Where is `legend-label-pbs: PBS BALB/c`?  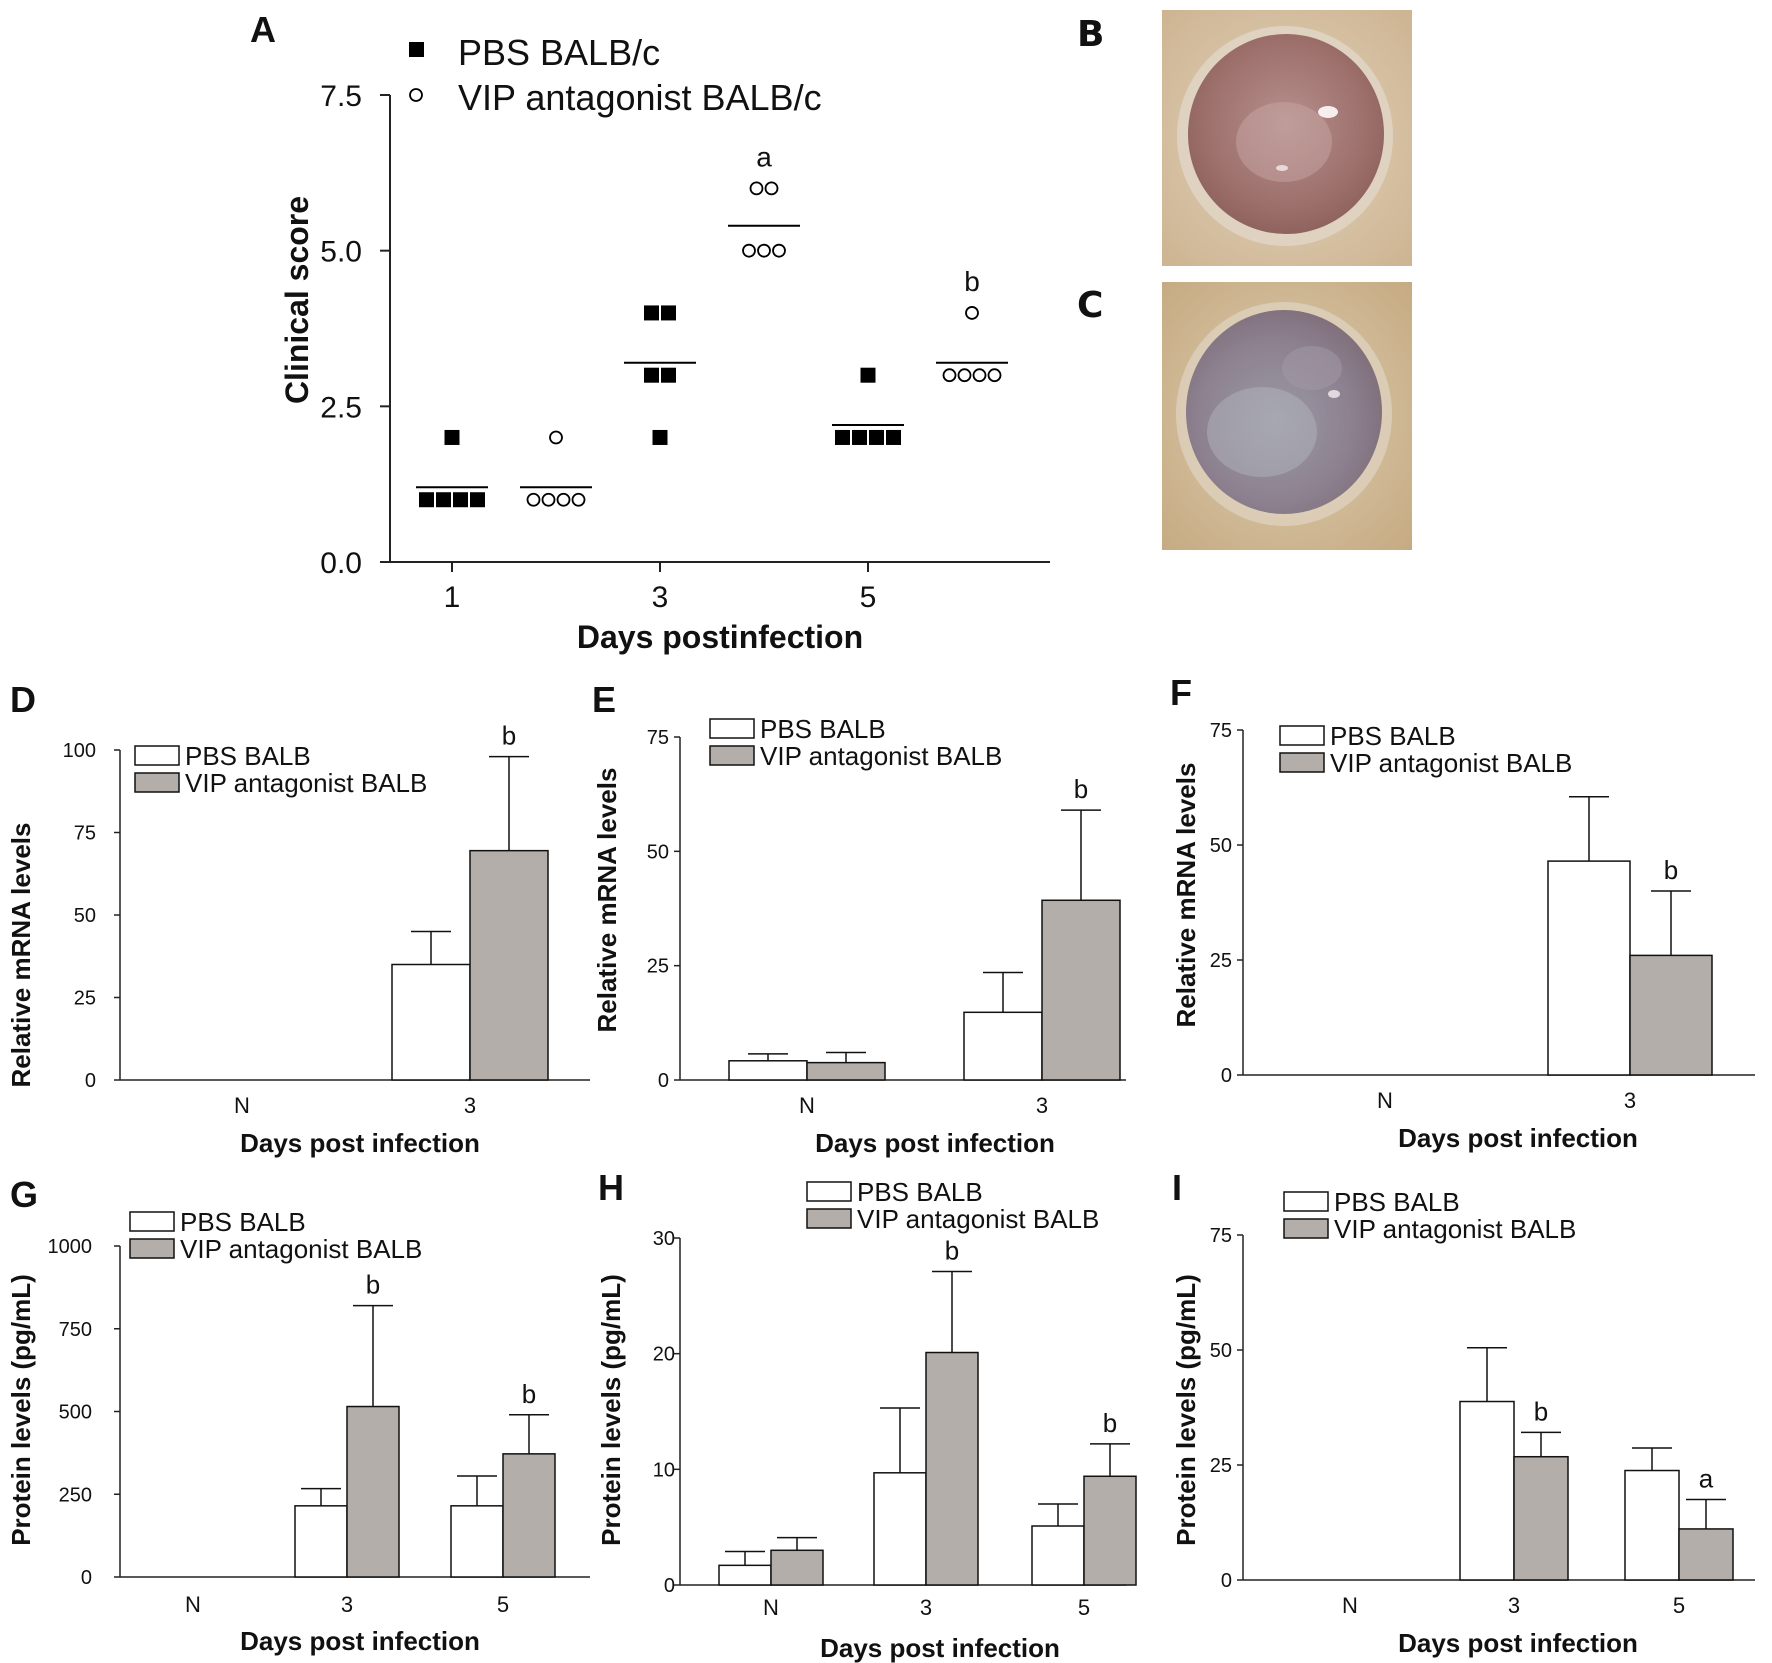
legend-label-pbs: PBS BALB/c is located at coordinates (559, 52).